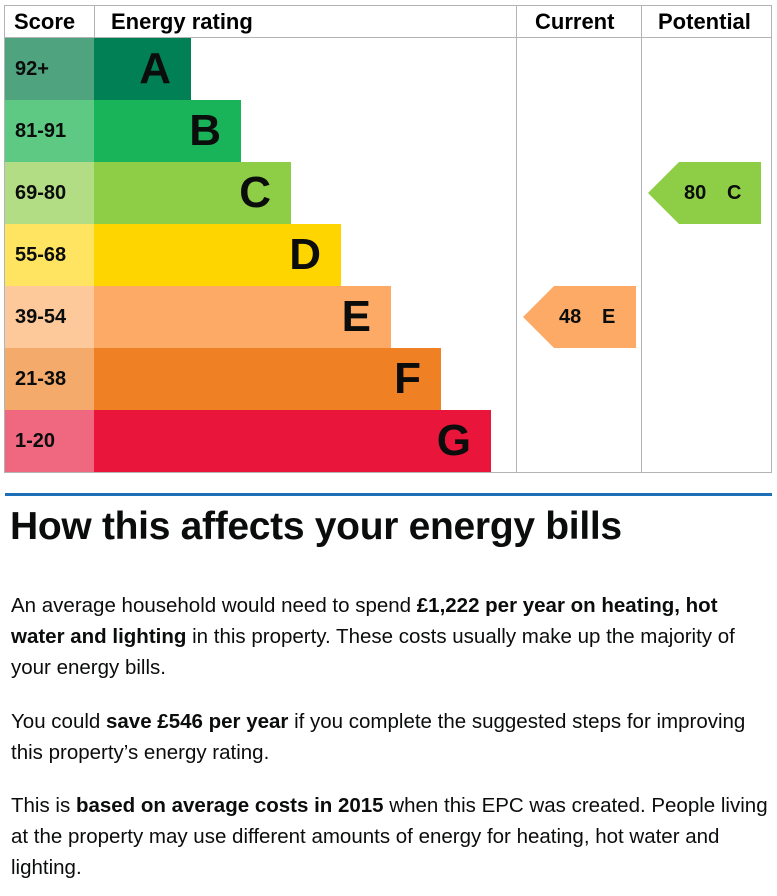  What do you see at coordinates (192, 193) in the screenshot?
I see `band-bar-c: C` at bounding box center [192, 193].